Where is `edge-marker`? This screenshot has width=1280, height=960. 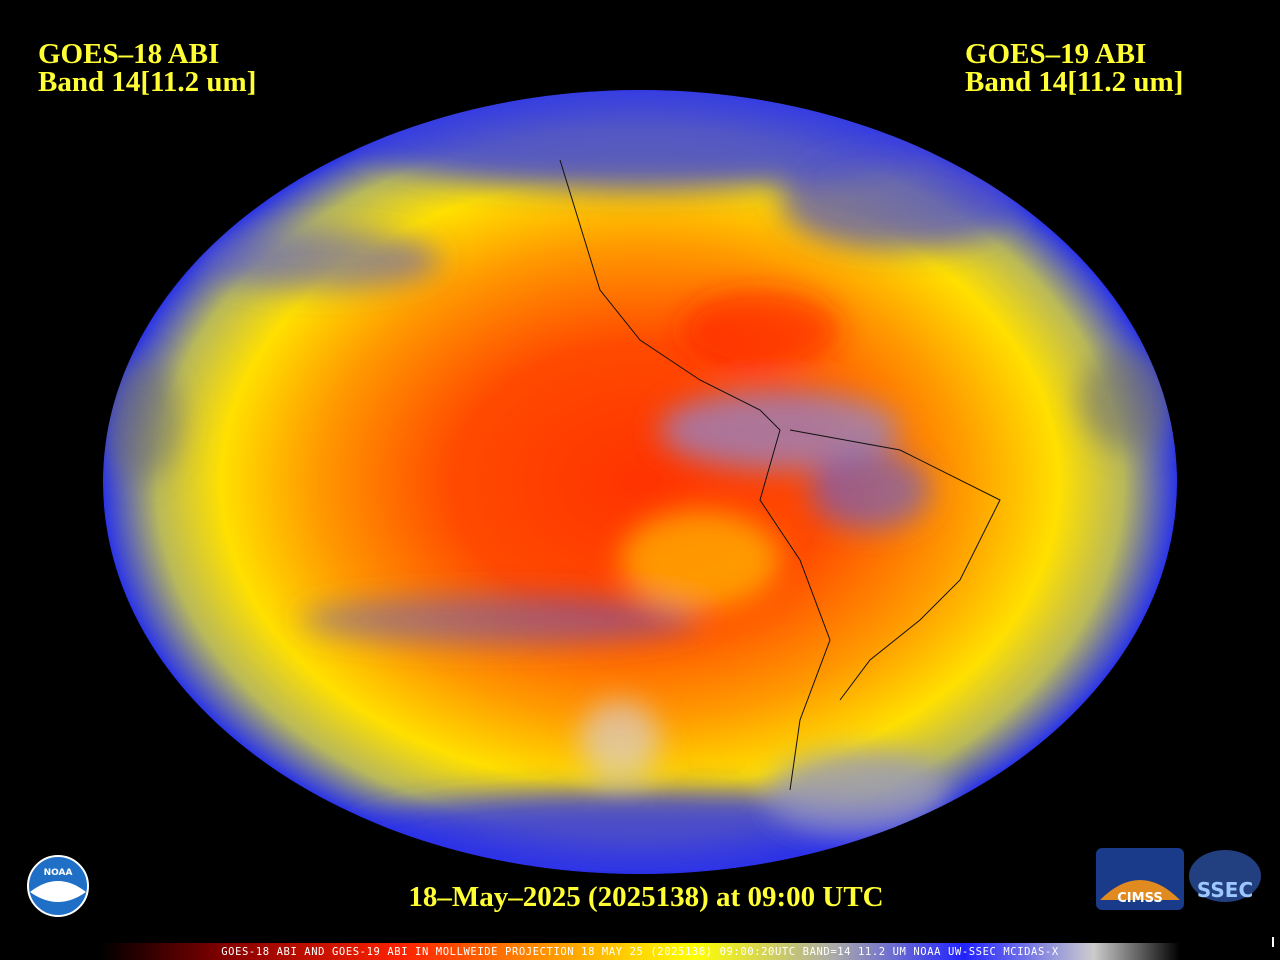 edge-marker is located at coordinates (1273, 942).